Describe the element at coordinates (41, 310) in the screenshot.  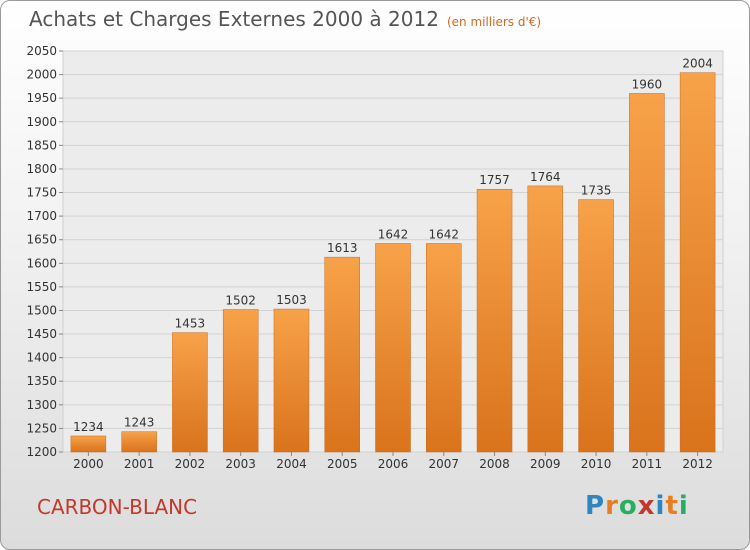
I see `y-tick-label: 1500` at that location.